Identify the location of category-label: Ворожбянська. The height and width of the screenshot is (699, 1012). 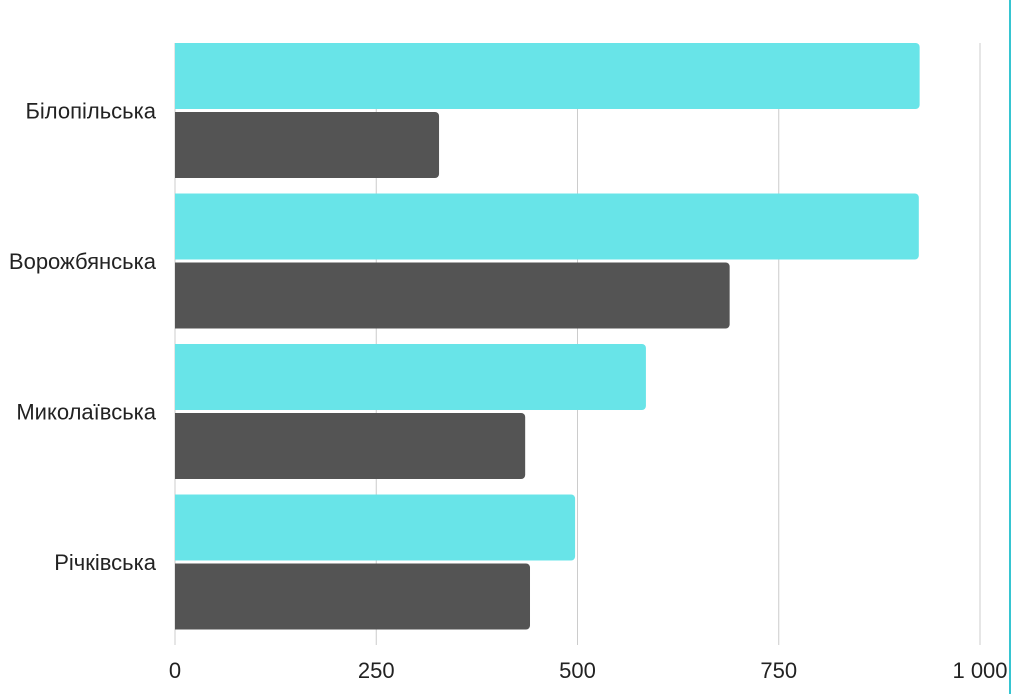
(83, 261).